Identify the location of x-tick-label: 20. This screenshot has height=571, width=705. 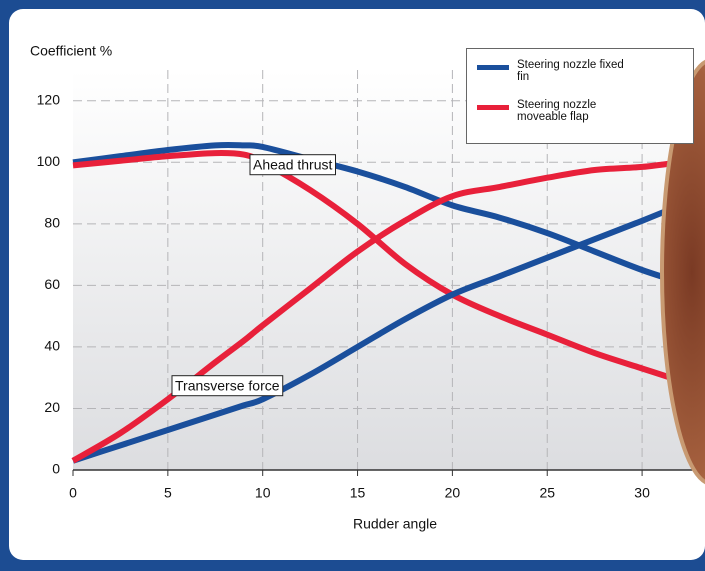
(453, 493).